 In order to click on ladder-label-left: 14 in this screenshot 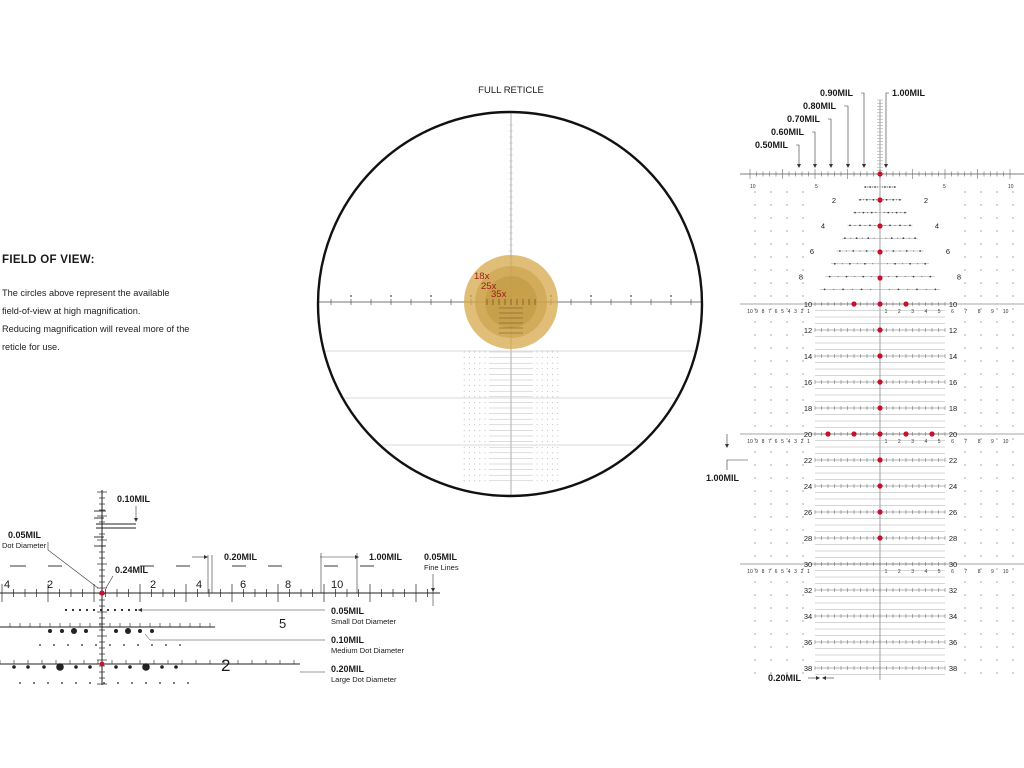, I will do `click(808, 356)`.